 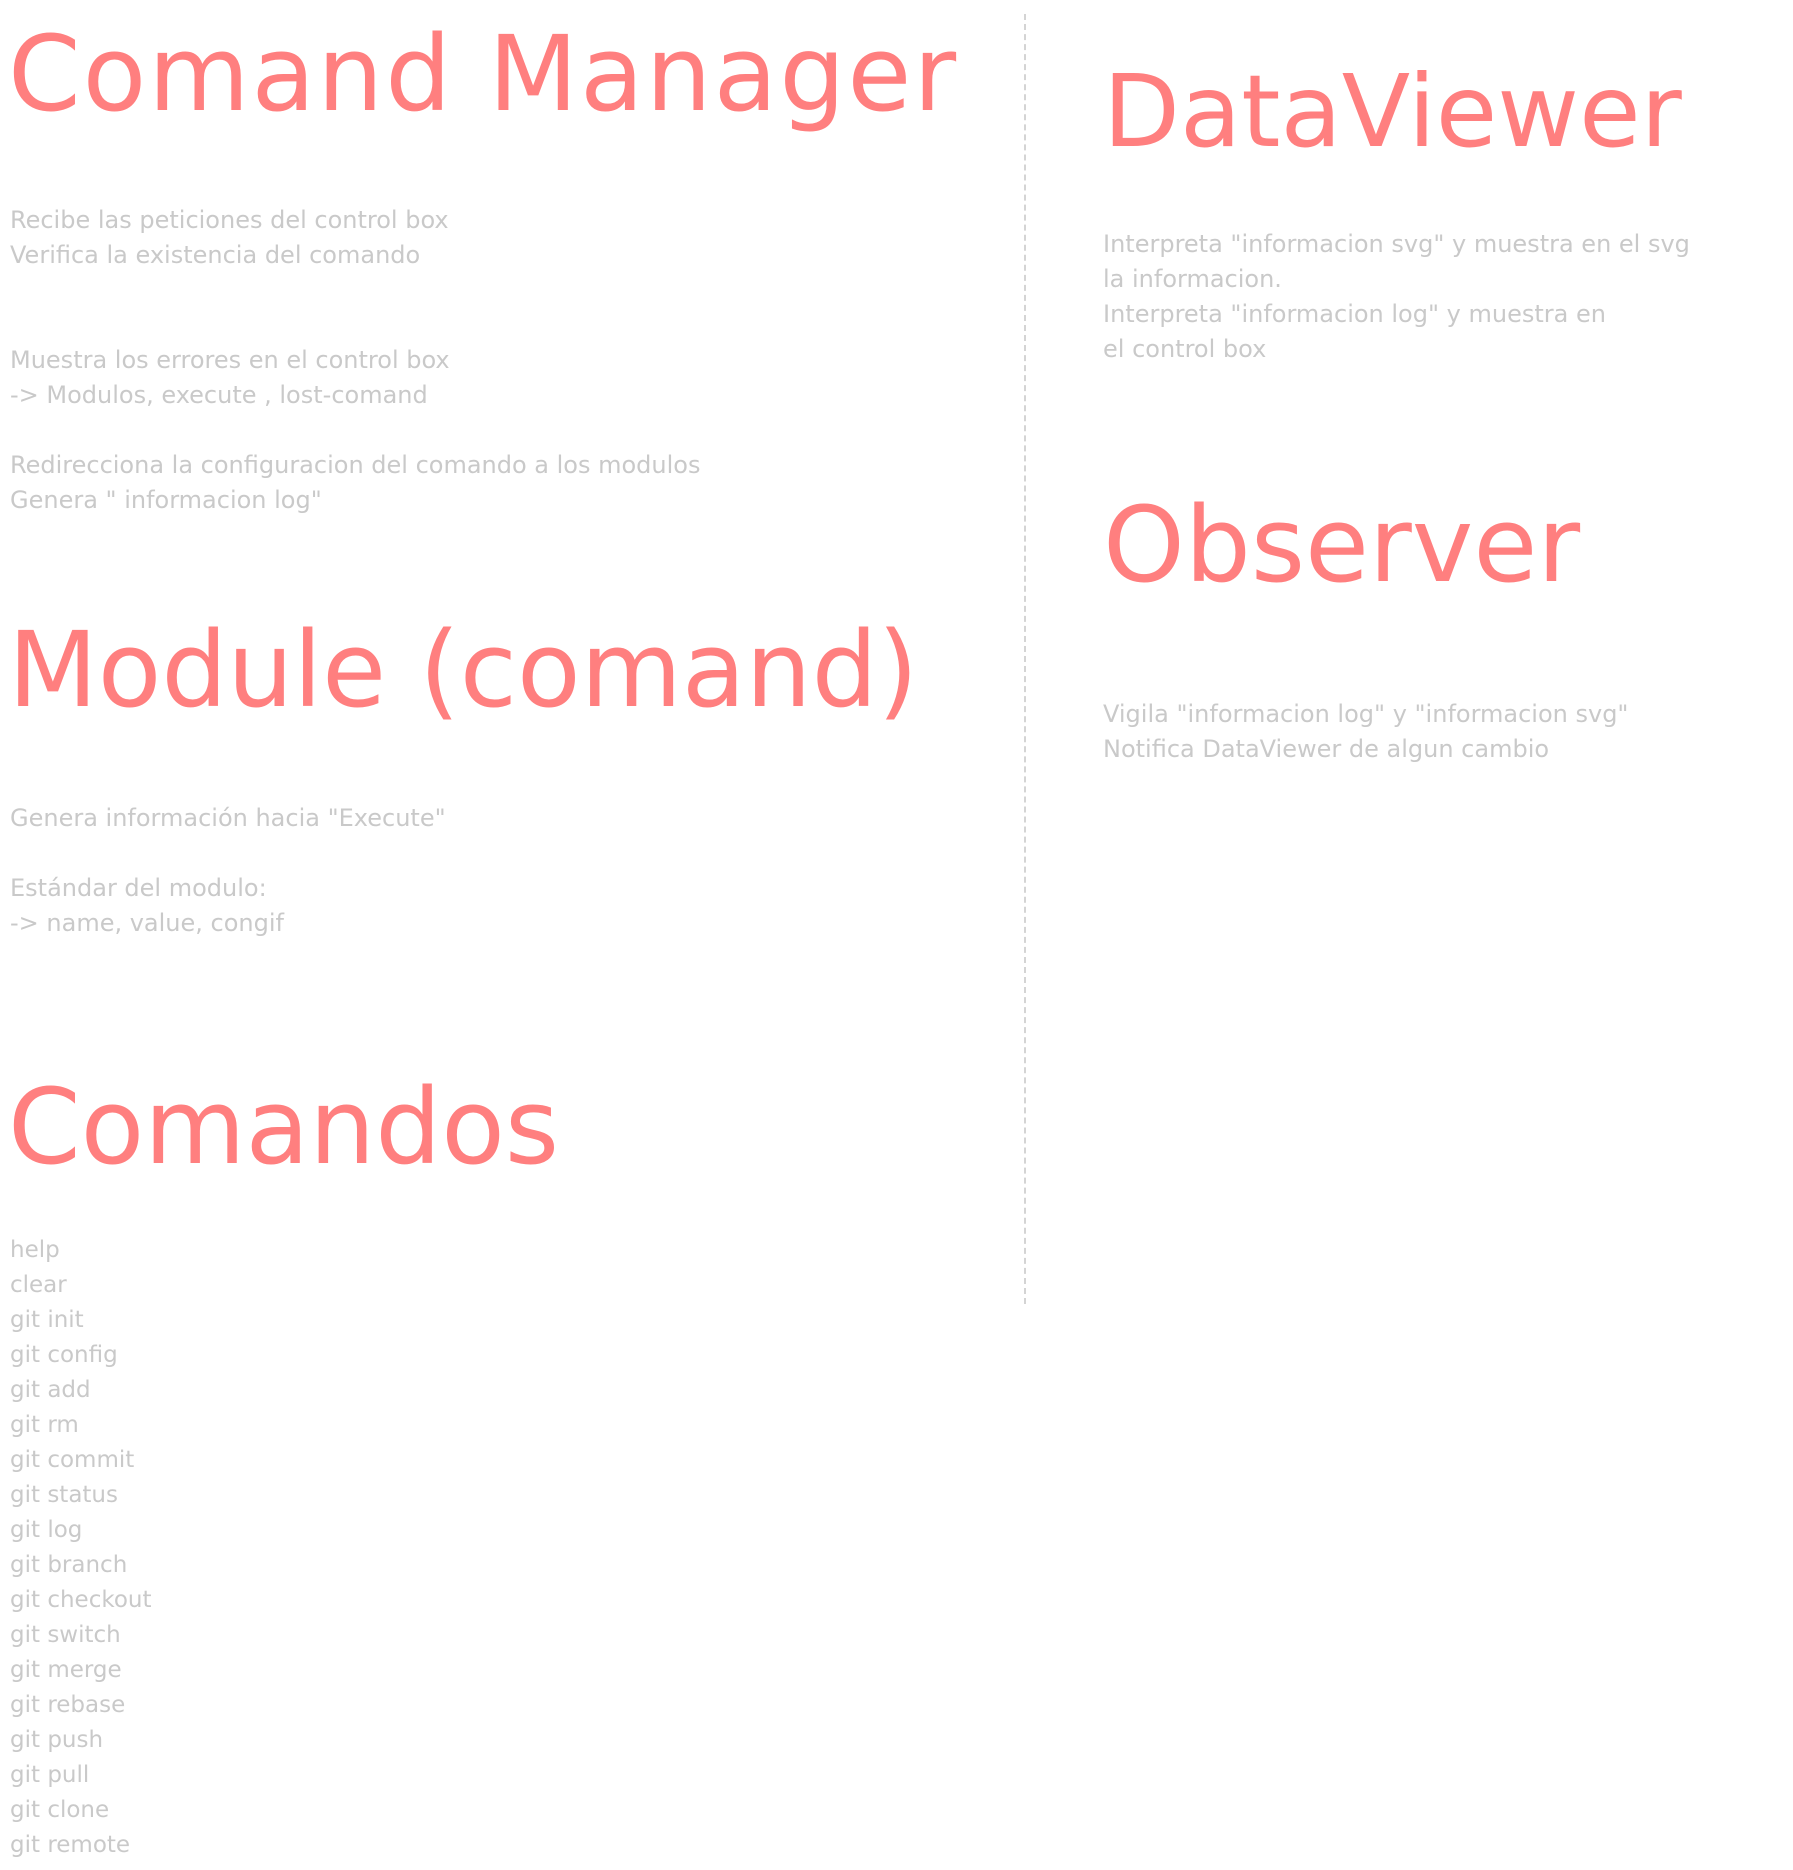 I want to click on comando-item: git push, so click(x=57, y=1740).